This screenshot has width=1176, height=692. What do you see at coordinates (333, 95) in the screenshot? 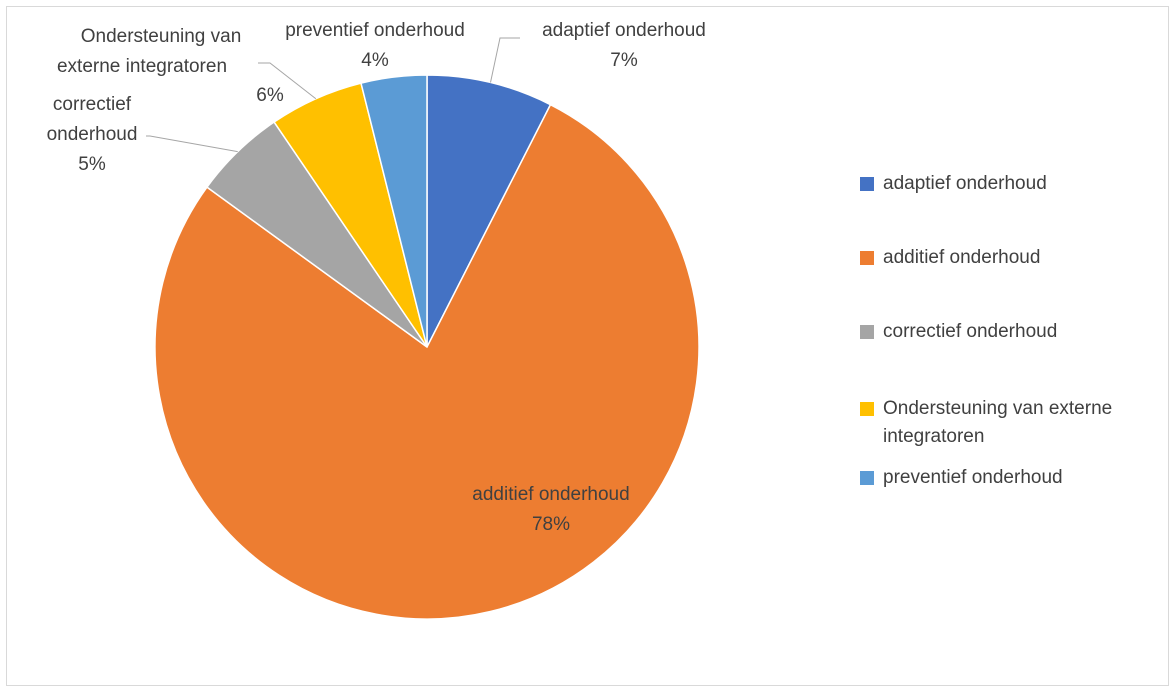
I see `leader-lines` at bounding box center [333, 95].